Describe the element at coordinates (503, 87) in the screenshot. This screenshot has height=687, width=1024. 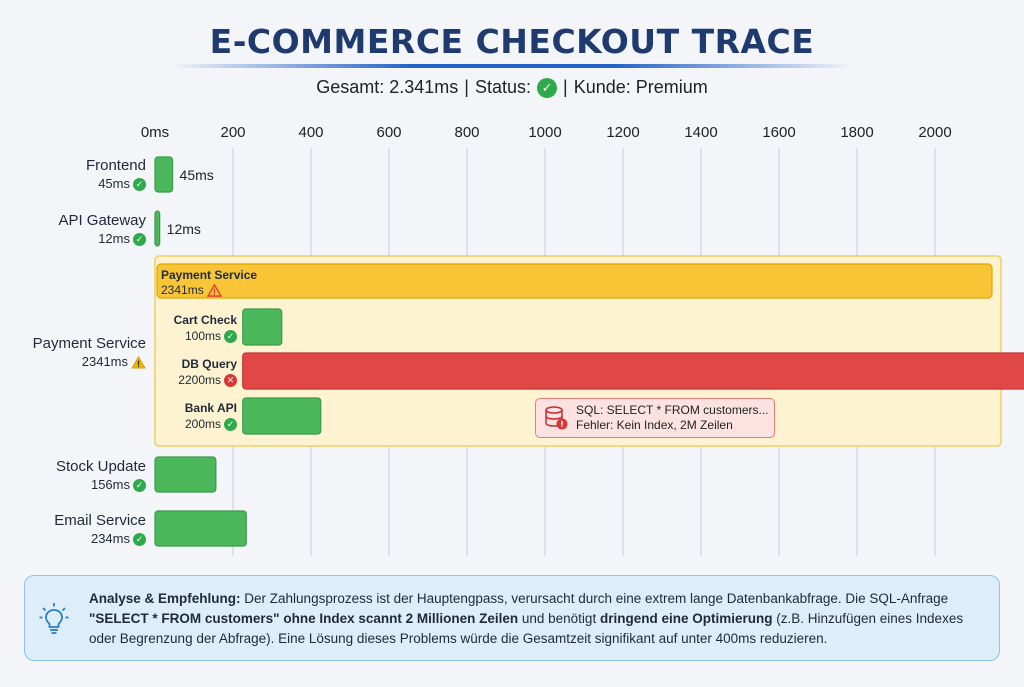
I see `status-label: Status:` at that location.